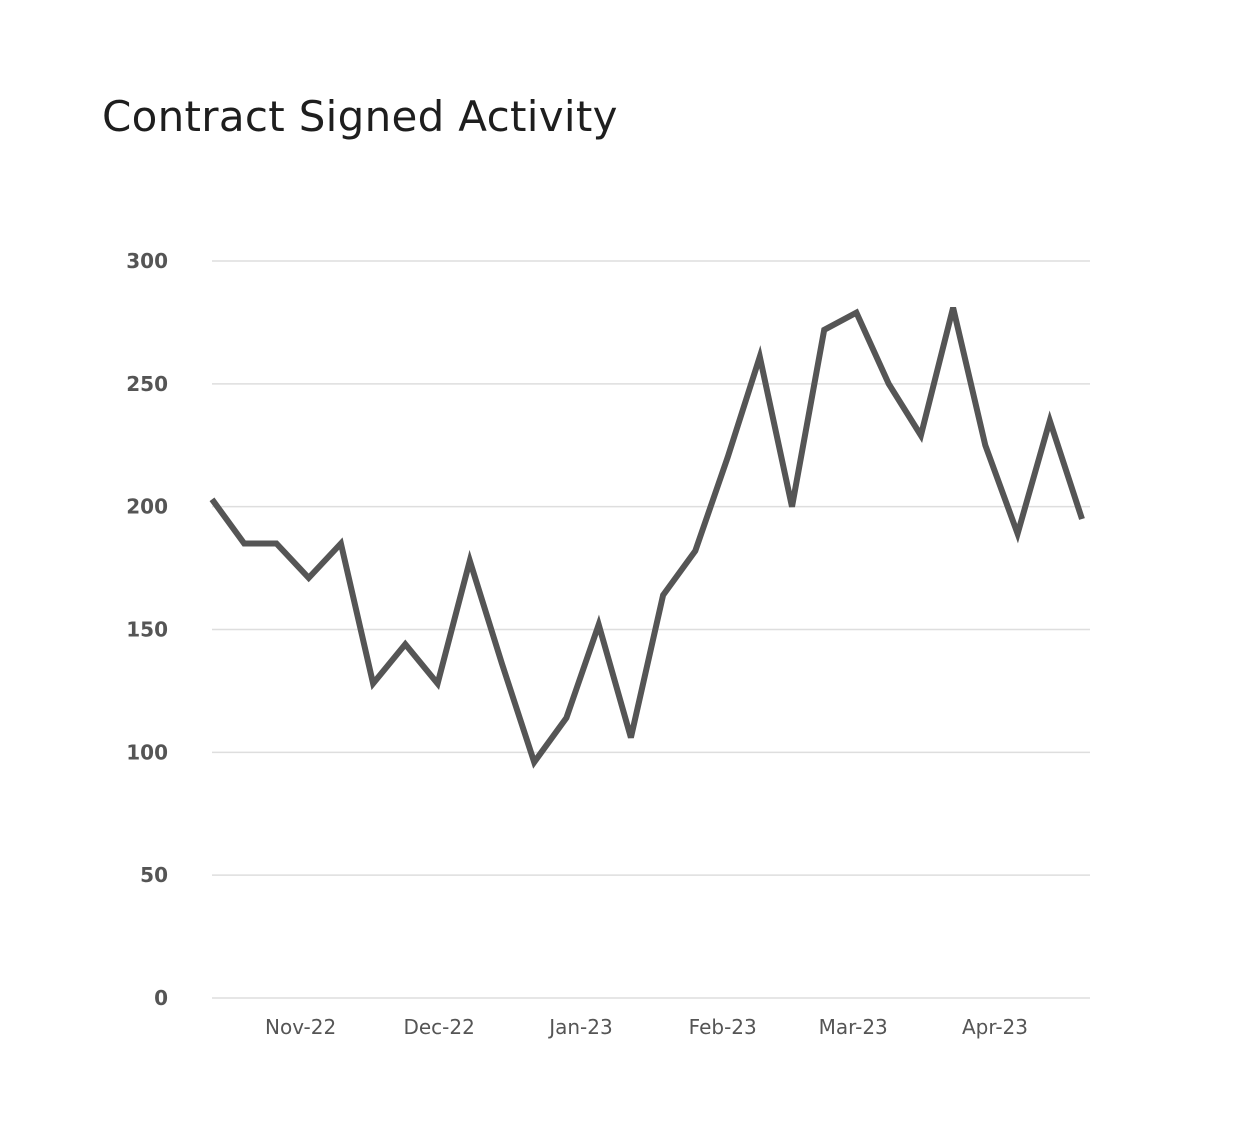  What do you see at coordinates (646, 1027) in the screenshot?
I see `x-axis-ticks: Nov-22 Dec-22 Jan-23 Feb-23 Mar-23 Apr-23` at bounding box center [646, 1027].